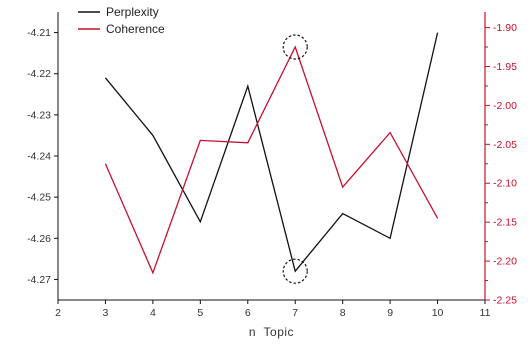 The image size is (532, 349). I want to click on y2-tick-label: -1.90, so click(505, 28).